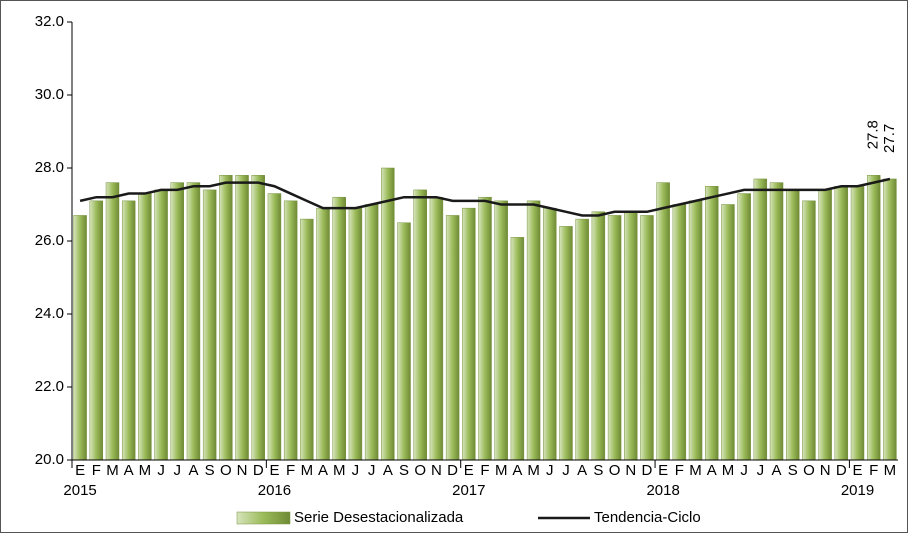  I want to click on year-label: 2015, so click(79, 490).